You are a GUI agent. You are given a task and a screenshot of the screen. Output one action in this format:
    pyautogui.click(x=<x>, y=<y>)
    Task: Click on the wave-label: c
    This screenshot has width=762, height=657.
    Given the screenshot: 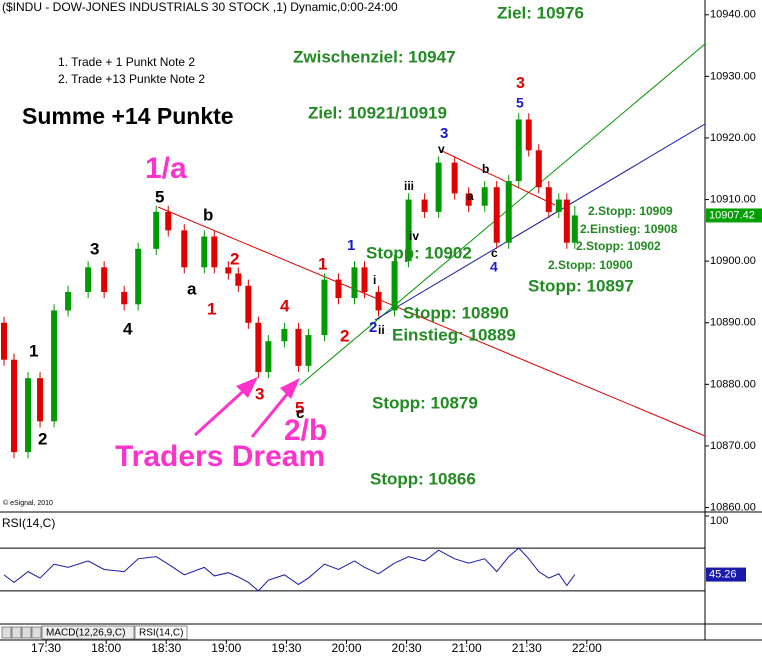 What is the action you would take?
    pyautogui.click(x=494, y=253)
    